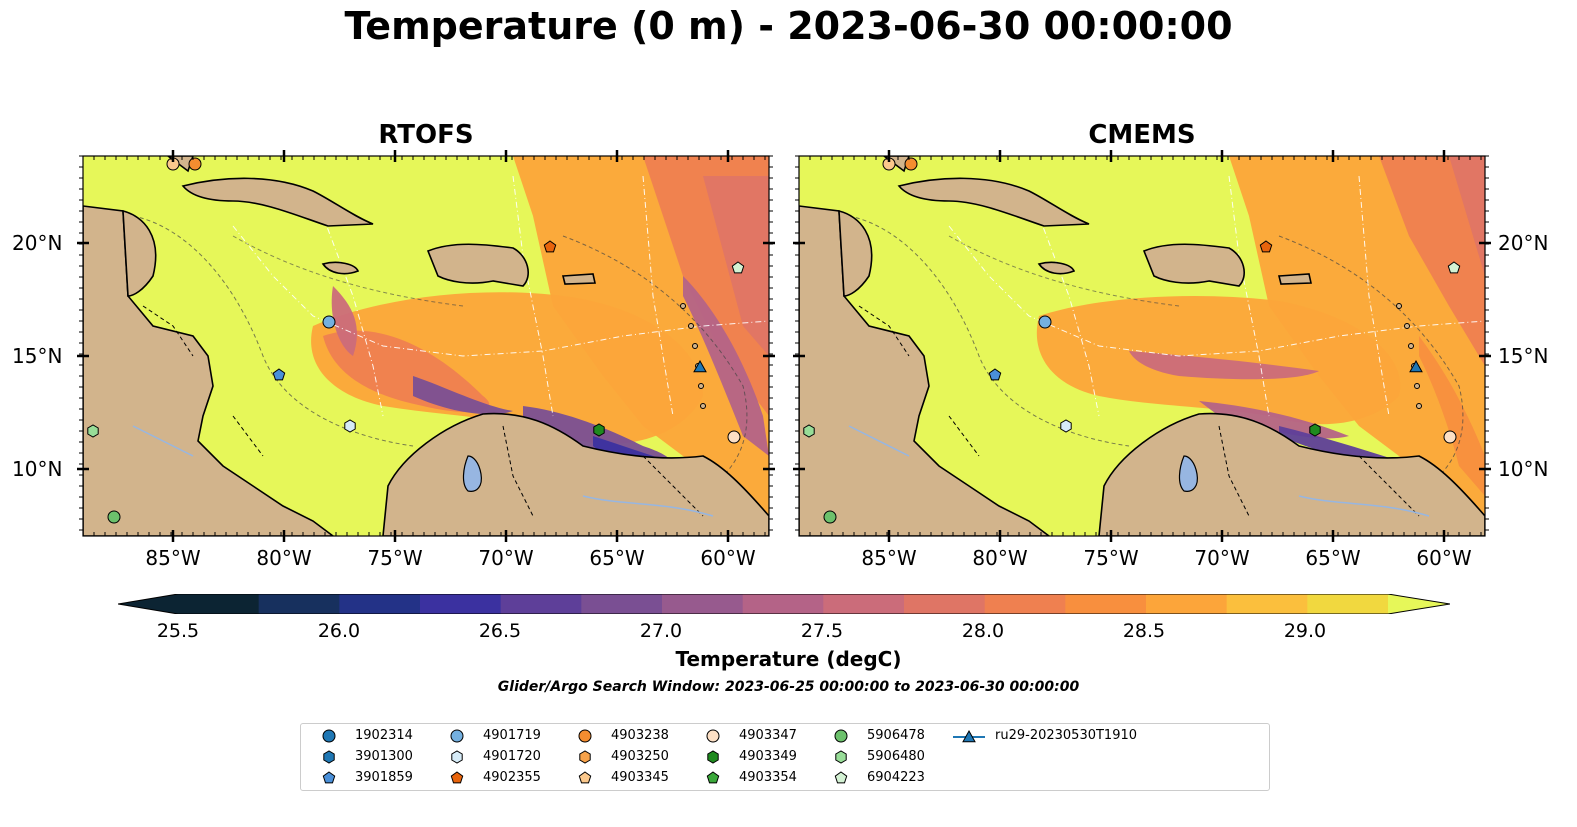 This screenshot has height=827, width=1577. What do you see at coordinates (1523, 243) in the screenshot?
I see `lat-label-20n-right: 20°N` at bounding box center [1523, 243].